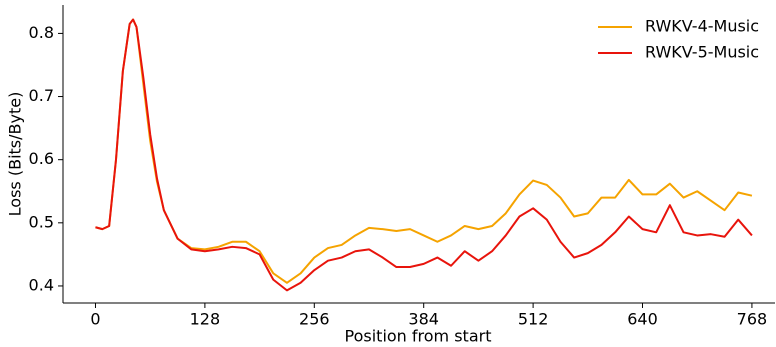 The height and width of the screenshot is (347, 776). What do you see at coordinates (41, 32) in the screenshot?
I see `y-tick-label: 0.8` at bounding box center [41, 32].